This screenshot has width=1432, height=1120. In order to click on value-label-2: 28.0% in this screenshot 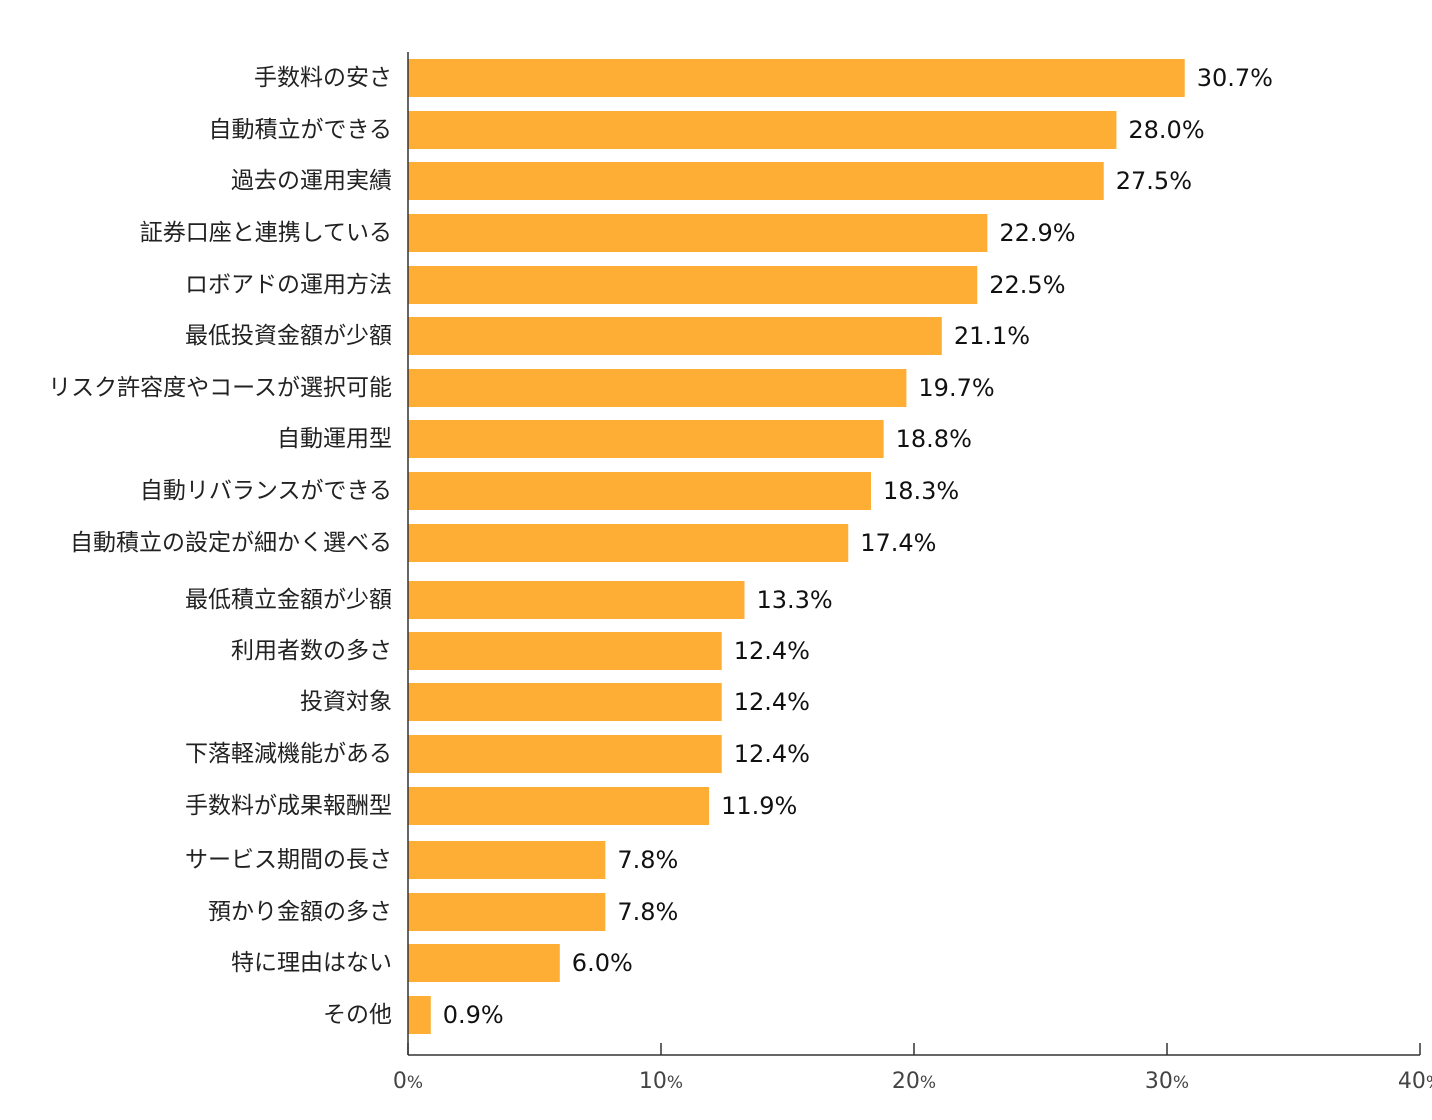, I will do `click(1166, 130)`.